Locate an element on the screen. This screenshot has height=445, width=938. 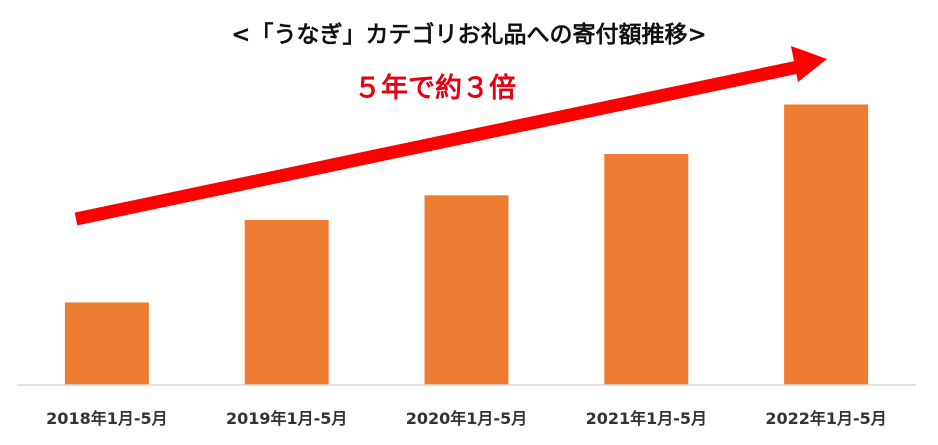
x-tick-label: 2019年1月-5月 is located at coordinates (286, 418).